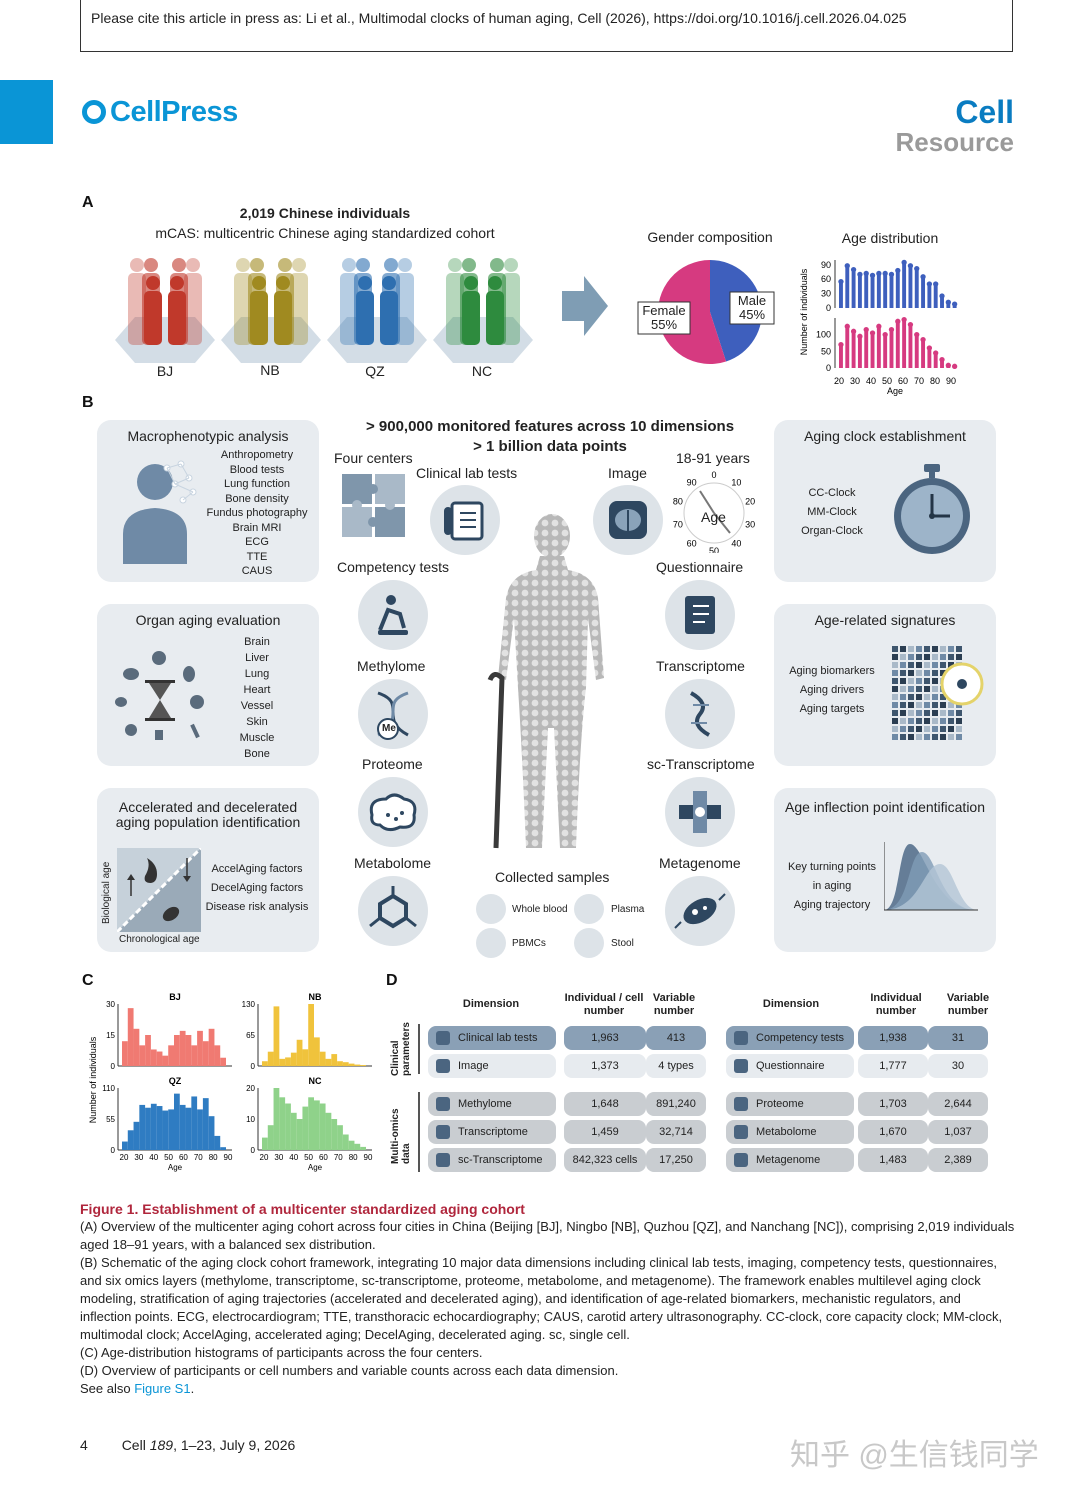 The image size is (1080, 1492). What do you see at coordinates (257, 571) in the screenshot?
I see `macro-item: CAUS` at bounding box center [257, 571].